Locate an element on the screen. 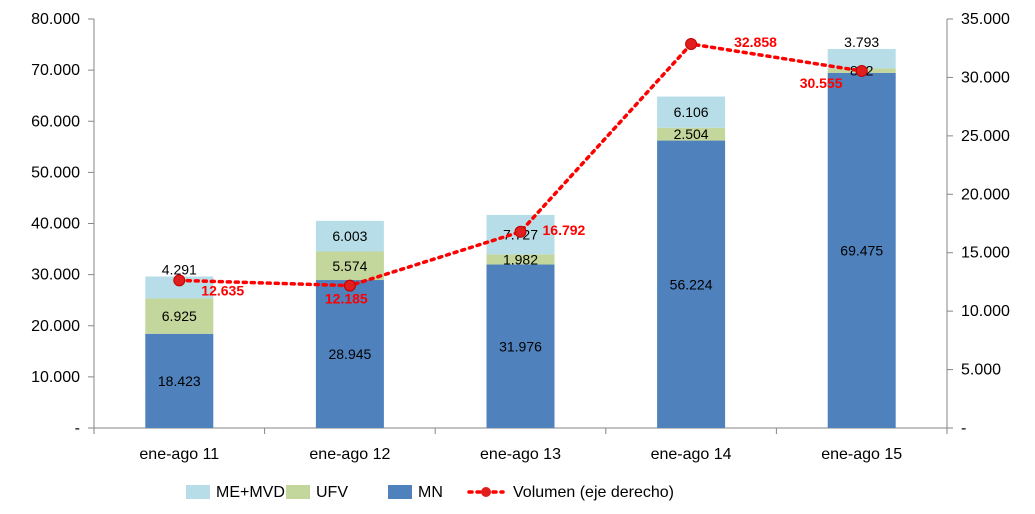 Image resolution: width=1035 pixels, height=514 pixels. x-axis-category-label: ene-ago 15 is located at coordinates (861, 454).